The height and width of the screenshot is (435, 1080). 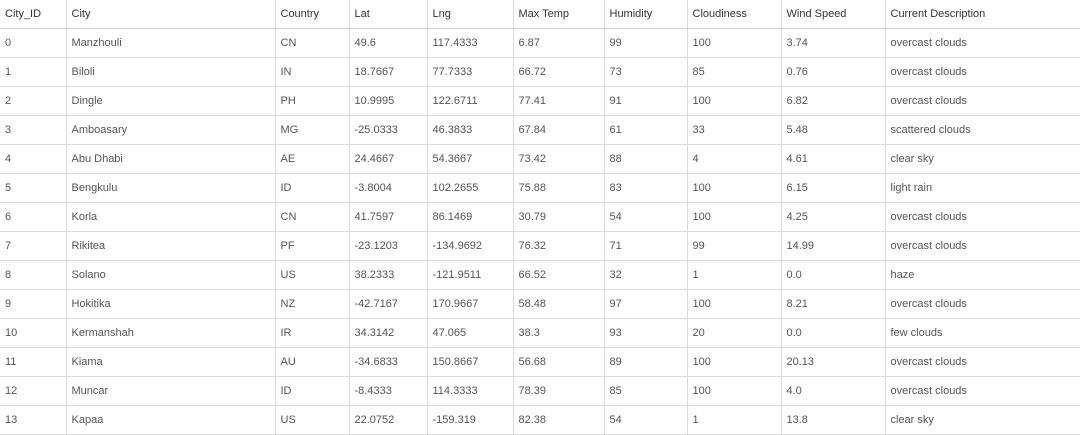 What do you see at coordinates (646, 188) in the screenshot?
I see `humidity-cell: 83` at bounding box center [646, 188].